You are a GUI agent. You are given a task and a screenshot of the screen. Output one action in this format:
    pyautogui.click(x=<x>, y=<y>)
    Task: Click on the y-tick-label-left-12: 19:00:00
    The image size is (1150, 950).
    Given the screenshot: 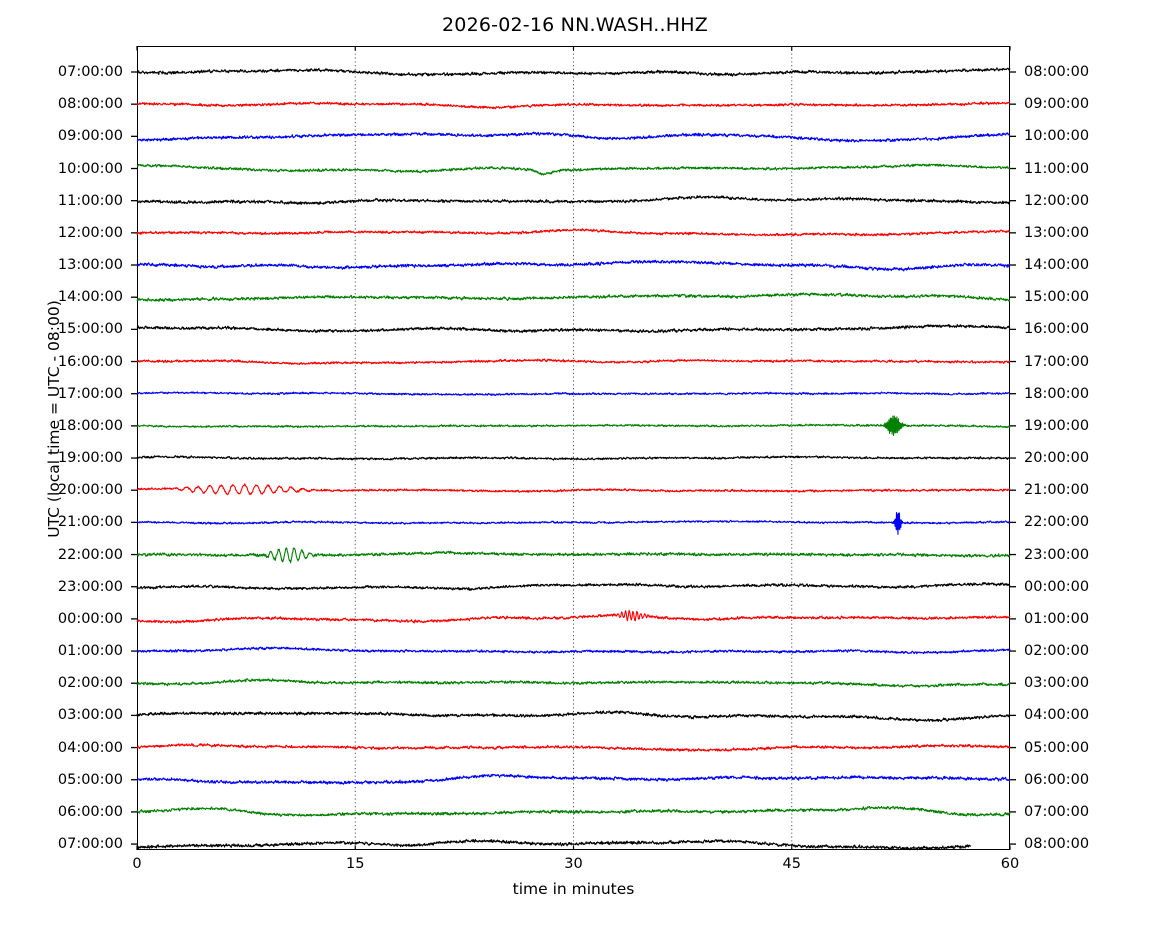 What is the action you would take?
    pyautogui.click(x=90, y=458)
    